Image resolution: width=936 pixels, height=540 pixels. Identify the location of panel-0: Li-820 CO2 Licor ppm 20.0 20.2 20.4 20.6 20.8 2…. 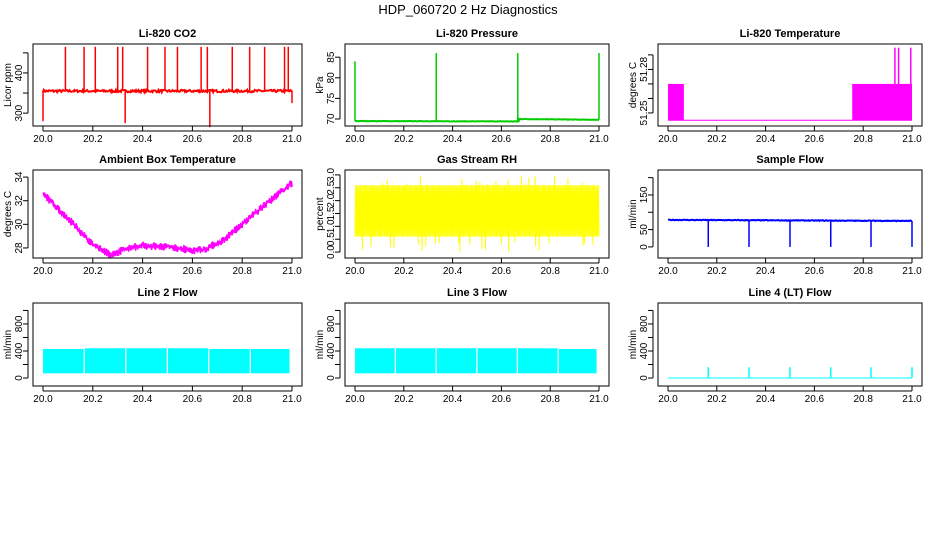
(153, 86).